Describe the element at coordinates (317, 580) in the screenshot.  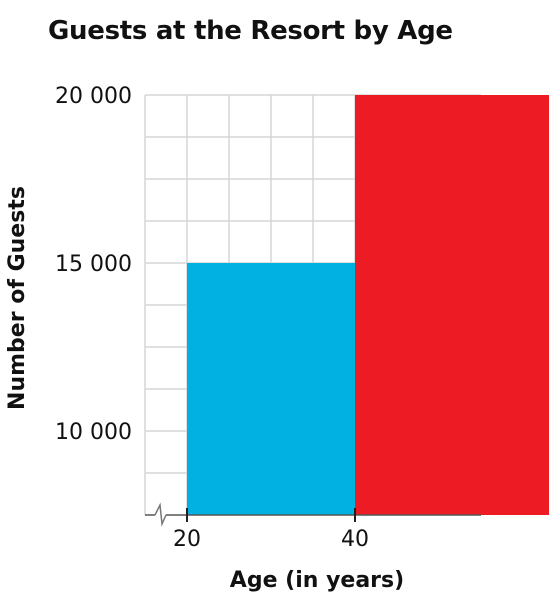
I see `x-axis-title: Age (in years)` at that location.